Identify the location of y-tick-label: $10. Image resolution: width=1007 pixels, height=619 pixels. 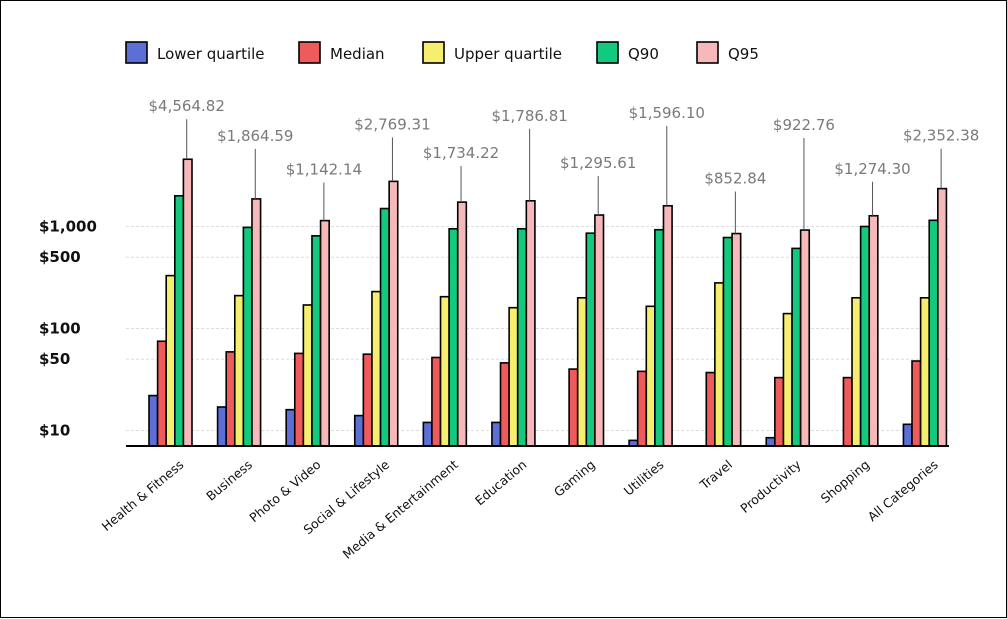
(54, 431).